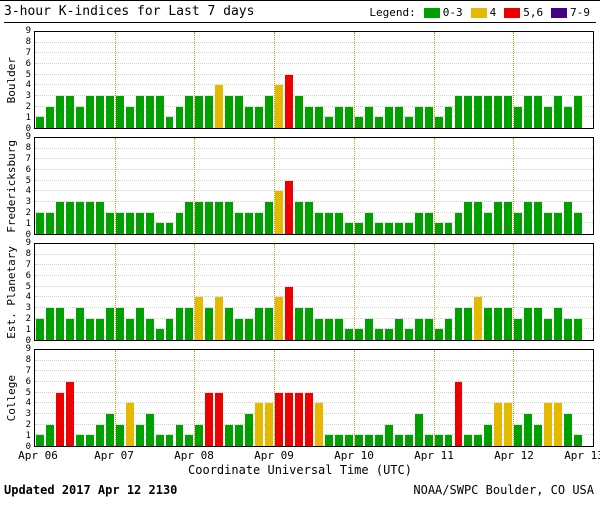  I want to click on x-tick-label: Apr 11, so click(434, 455).